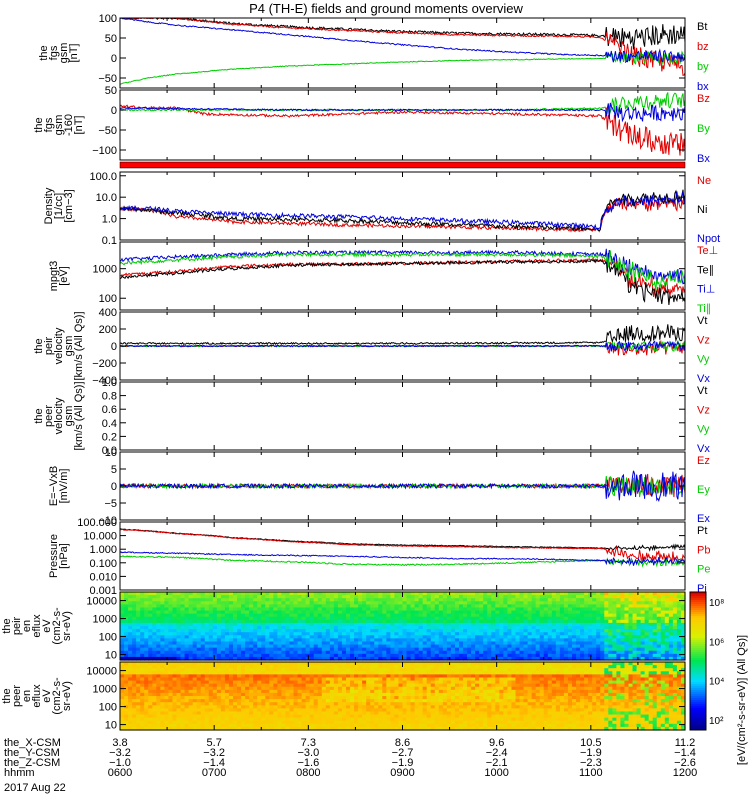 The width and height of the screenshot is (750, 800). I want to click on panel-efield: 10 5 0 −5 −10 E=−VxB[mV/m] Ez Ey Ex, so click(379, 487).